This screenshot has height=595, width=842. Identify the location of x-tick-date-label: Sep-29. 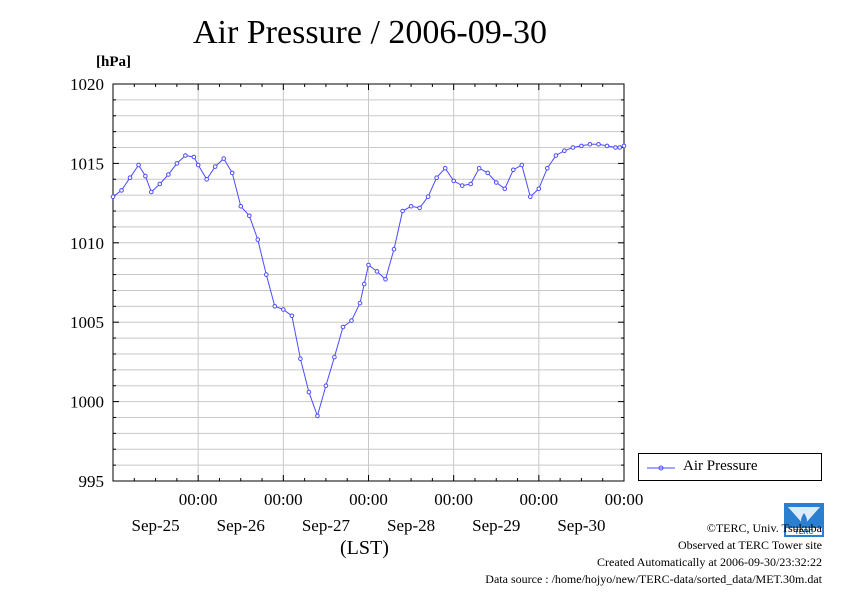
(496, 525).